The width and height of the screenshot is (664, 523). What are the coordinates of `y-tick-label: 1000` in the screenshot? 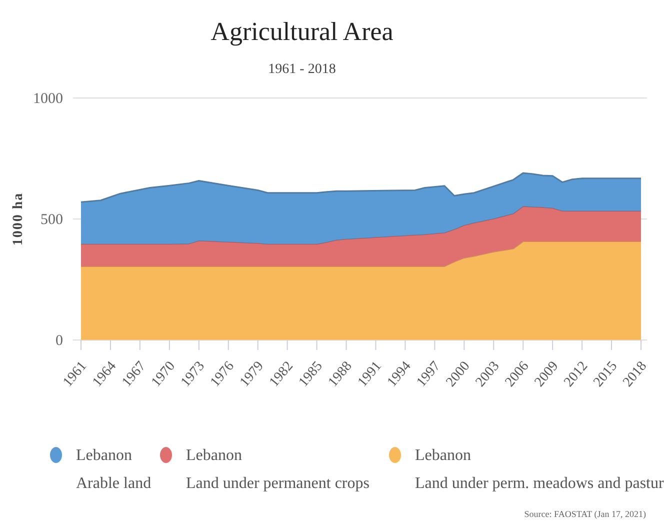 It's located at (48, 99).